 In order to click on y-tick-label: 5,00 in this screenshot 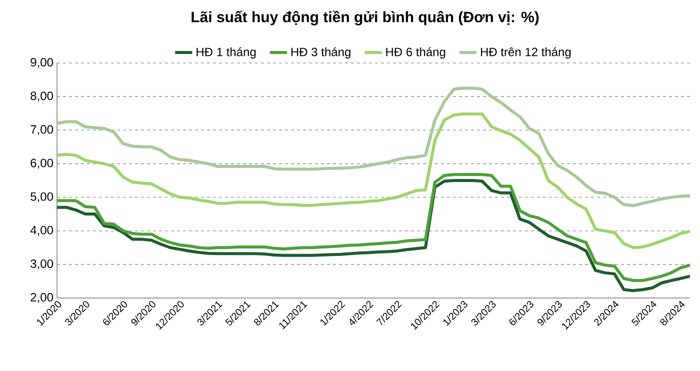, I will do `click(42, 197)`.